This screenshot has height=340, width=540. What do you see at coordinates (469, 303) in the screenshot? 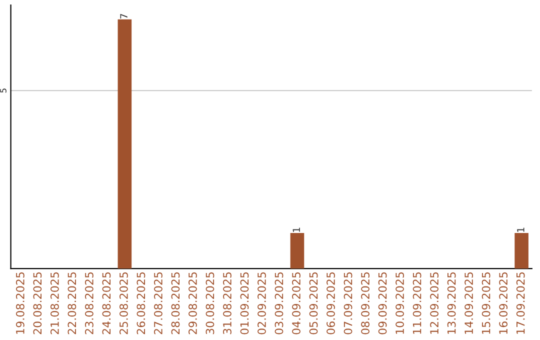
I see `x-tick-label: 14.09.2025` at bounding box center [469, 303].